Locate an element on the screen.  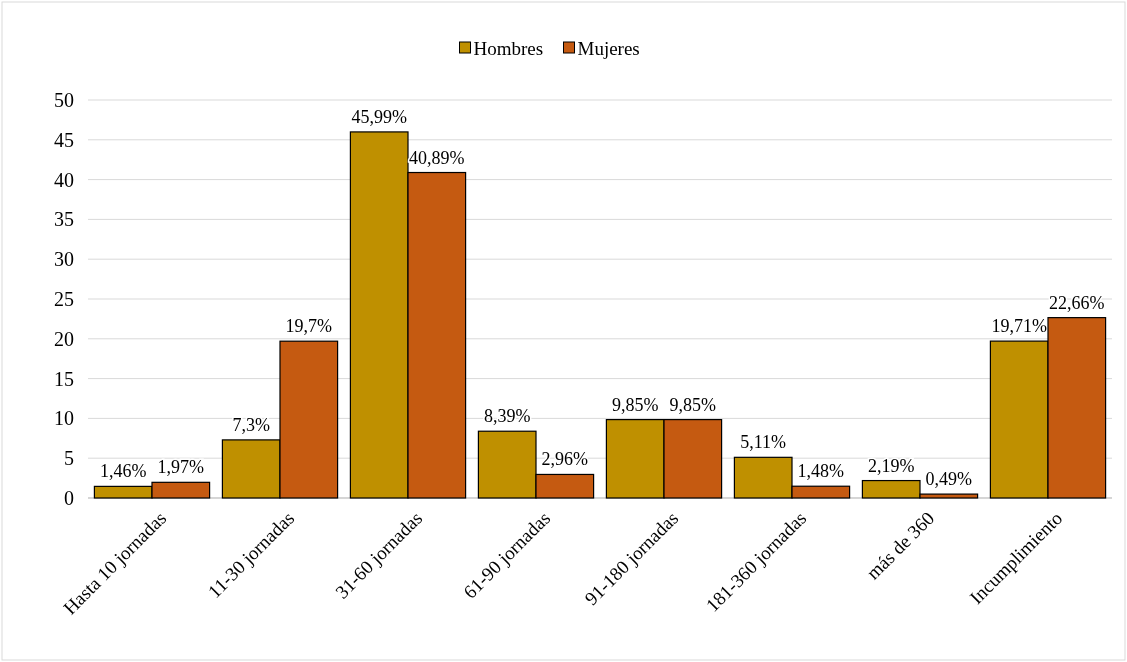
y-tick-label: 5 is located at coordinates (69, 458).